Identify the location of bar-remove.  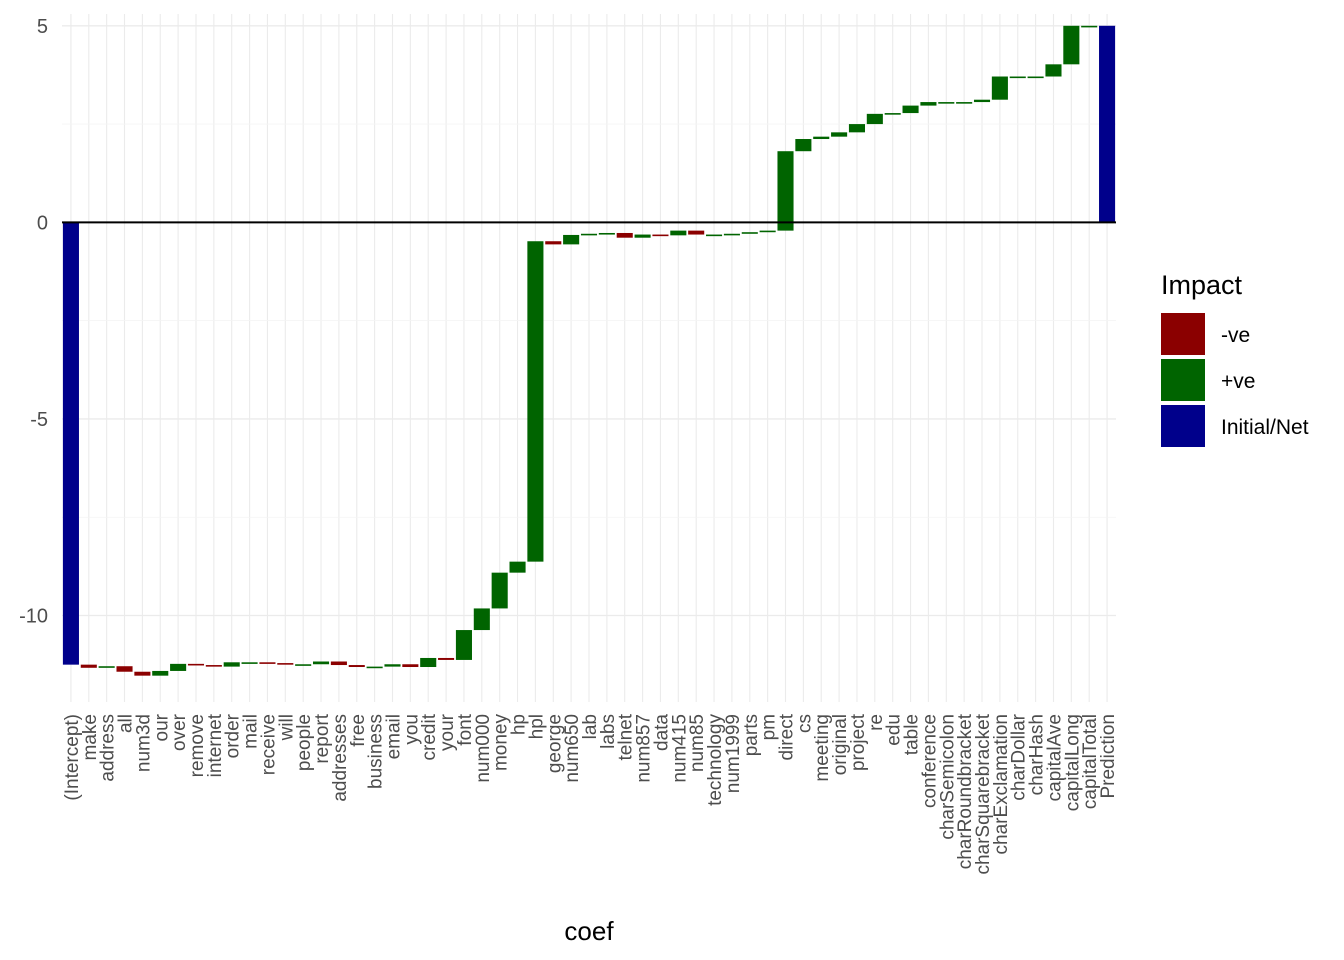
(196, 664).